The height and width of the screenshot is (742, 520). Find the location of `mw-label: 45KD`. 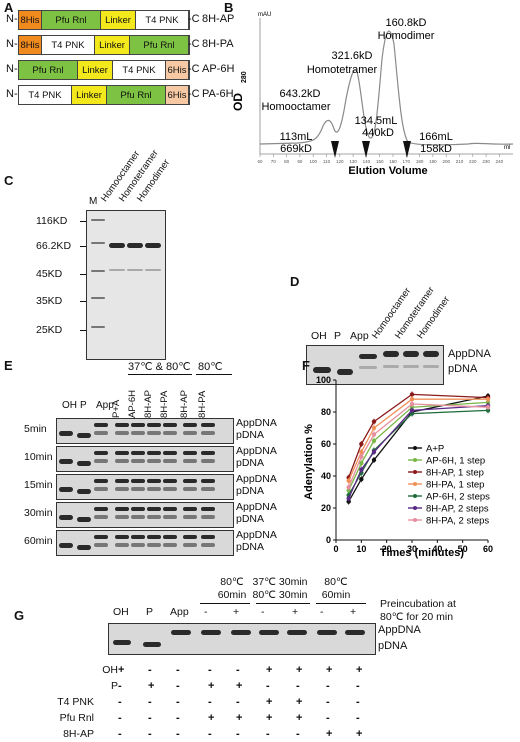

mw-label: 45KD is located at coordinates (49, 274).